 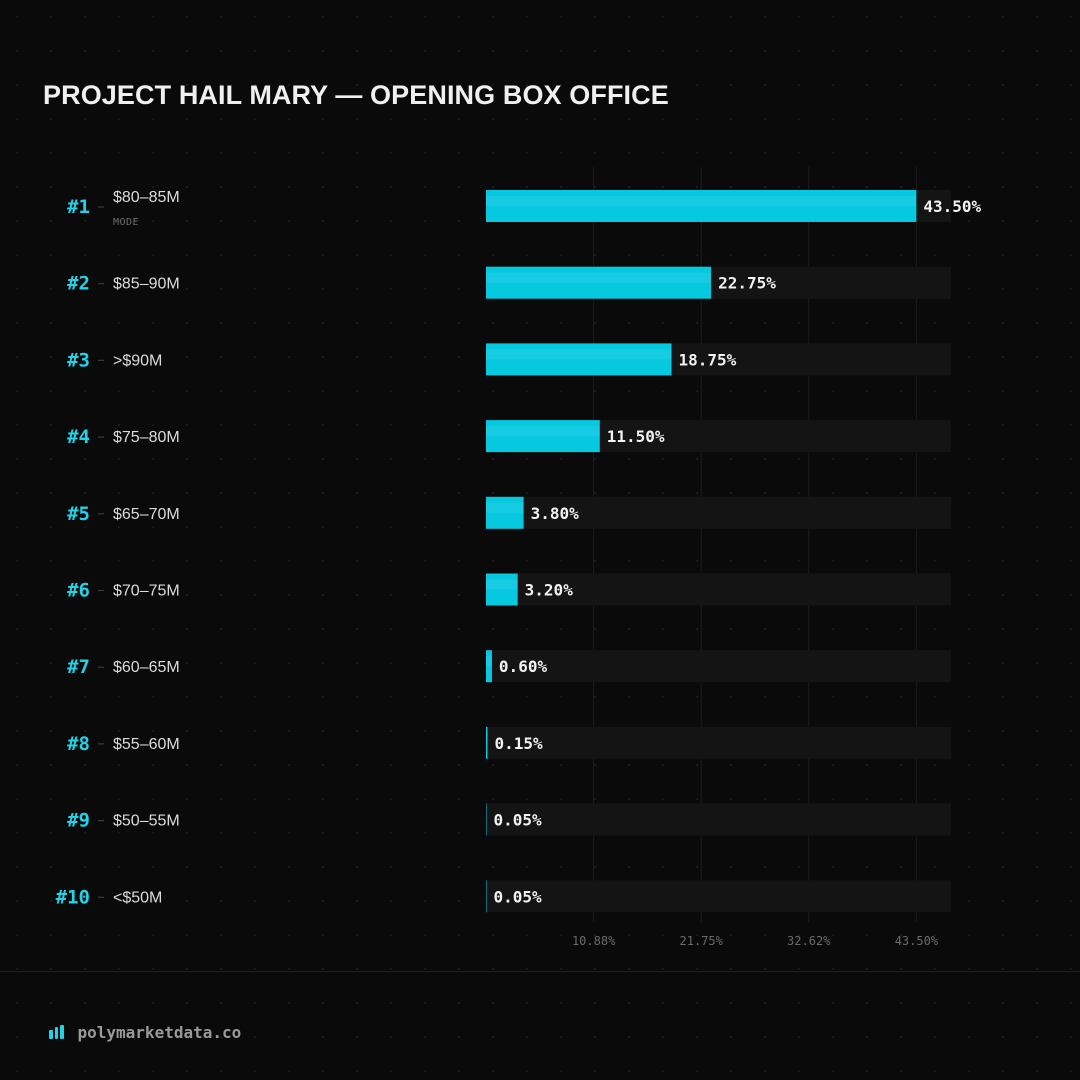 What do you see at coordinates (356, 95) in the screenshot?
I see `chart-title: PROJECT HAIL MARY — OPENING BOX OFFICE` at bounding box center [356, 95].